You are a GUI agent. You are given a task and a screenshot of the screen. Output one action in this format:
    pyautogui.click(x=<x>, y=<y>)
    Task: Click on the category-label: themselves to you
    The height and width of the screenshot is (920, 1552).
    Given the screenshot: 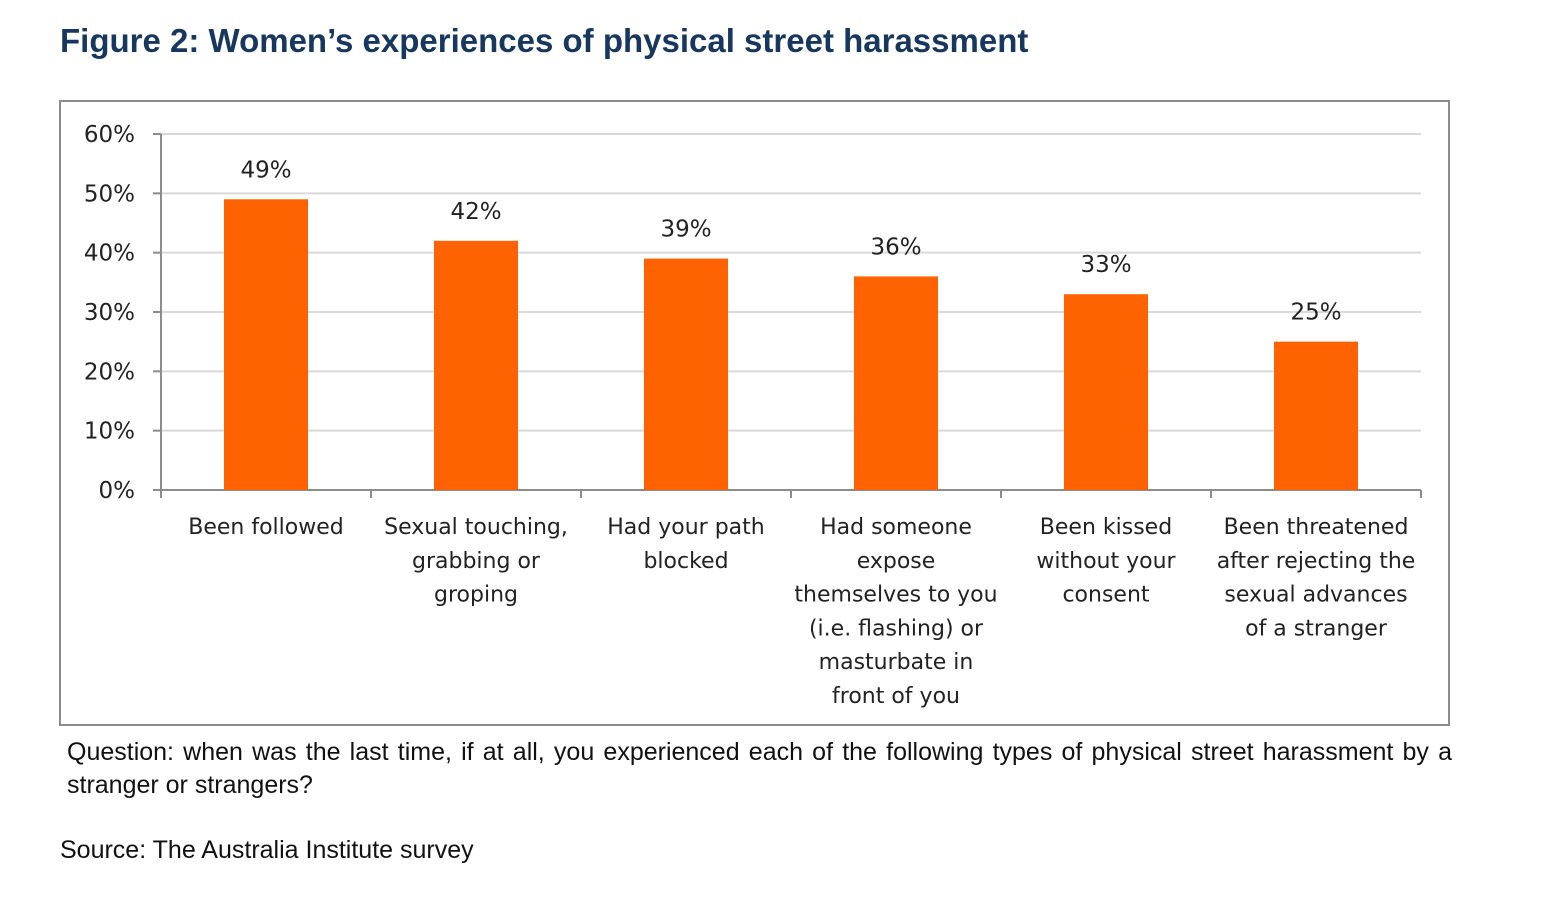 What is the action you would take?
    pyautogui.click(x=895, y=595)
    